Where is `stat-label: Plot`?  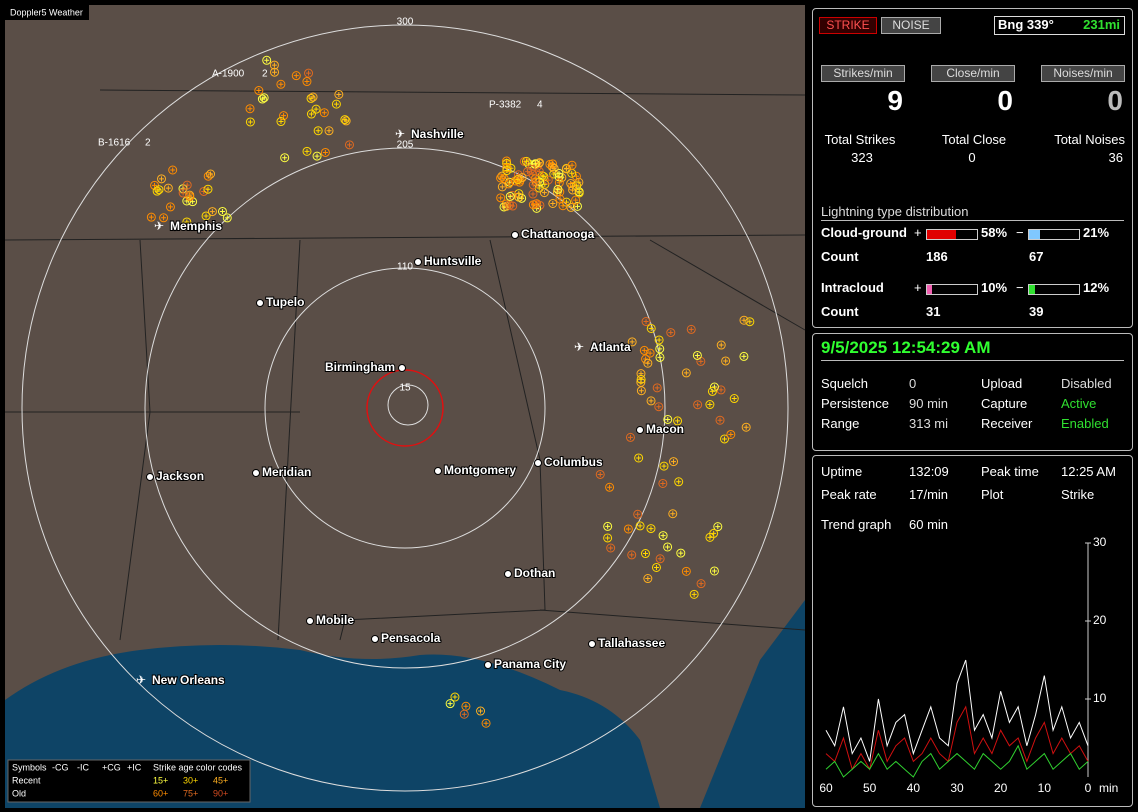 stat-label: Plot is located at coordinates (992, 494).